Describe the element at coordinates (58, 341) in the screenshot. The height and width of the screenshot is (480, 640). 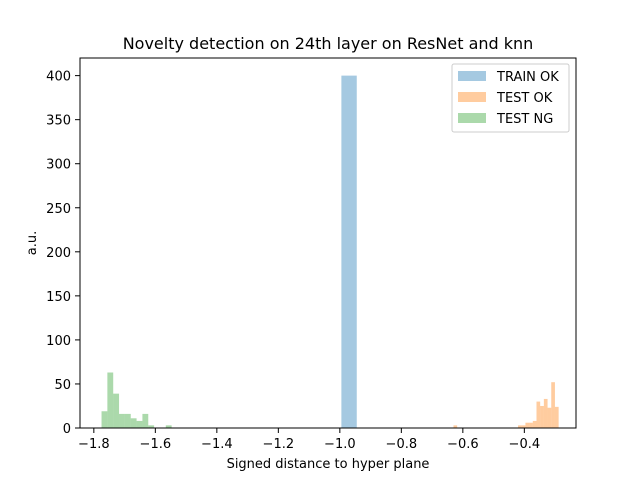
I see `y-tick-label: 100` at that location.